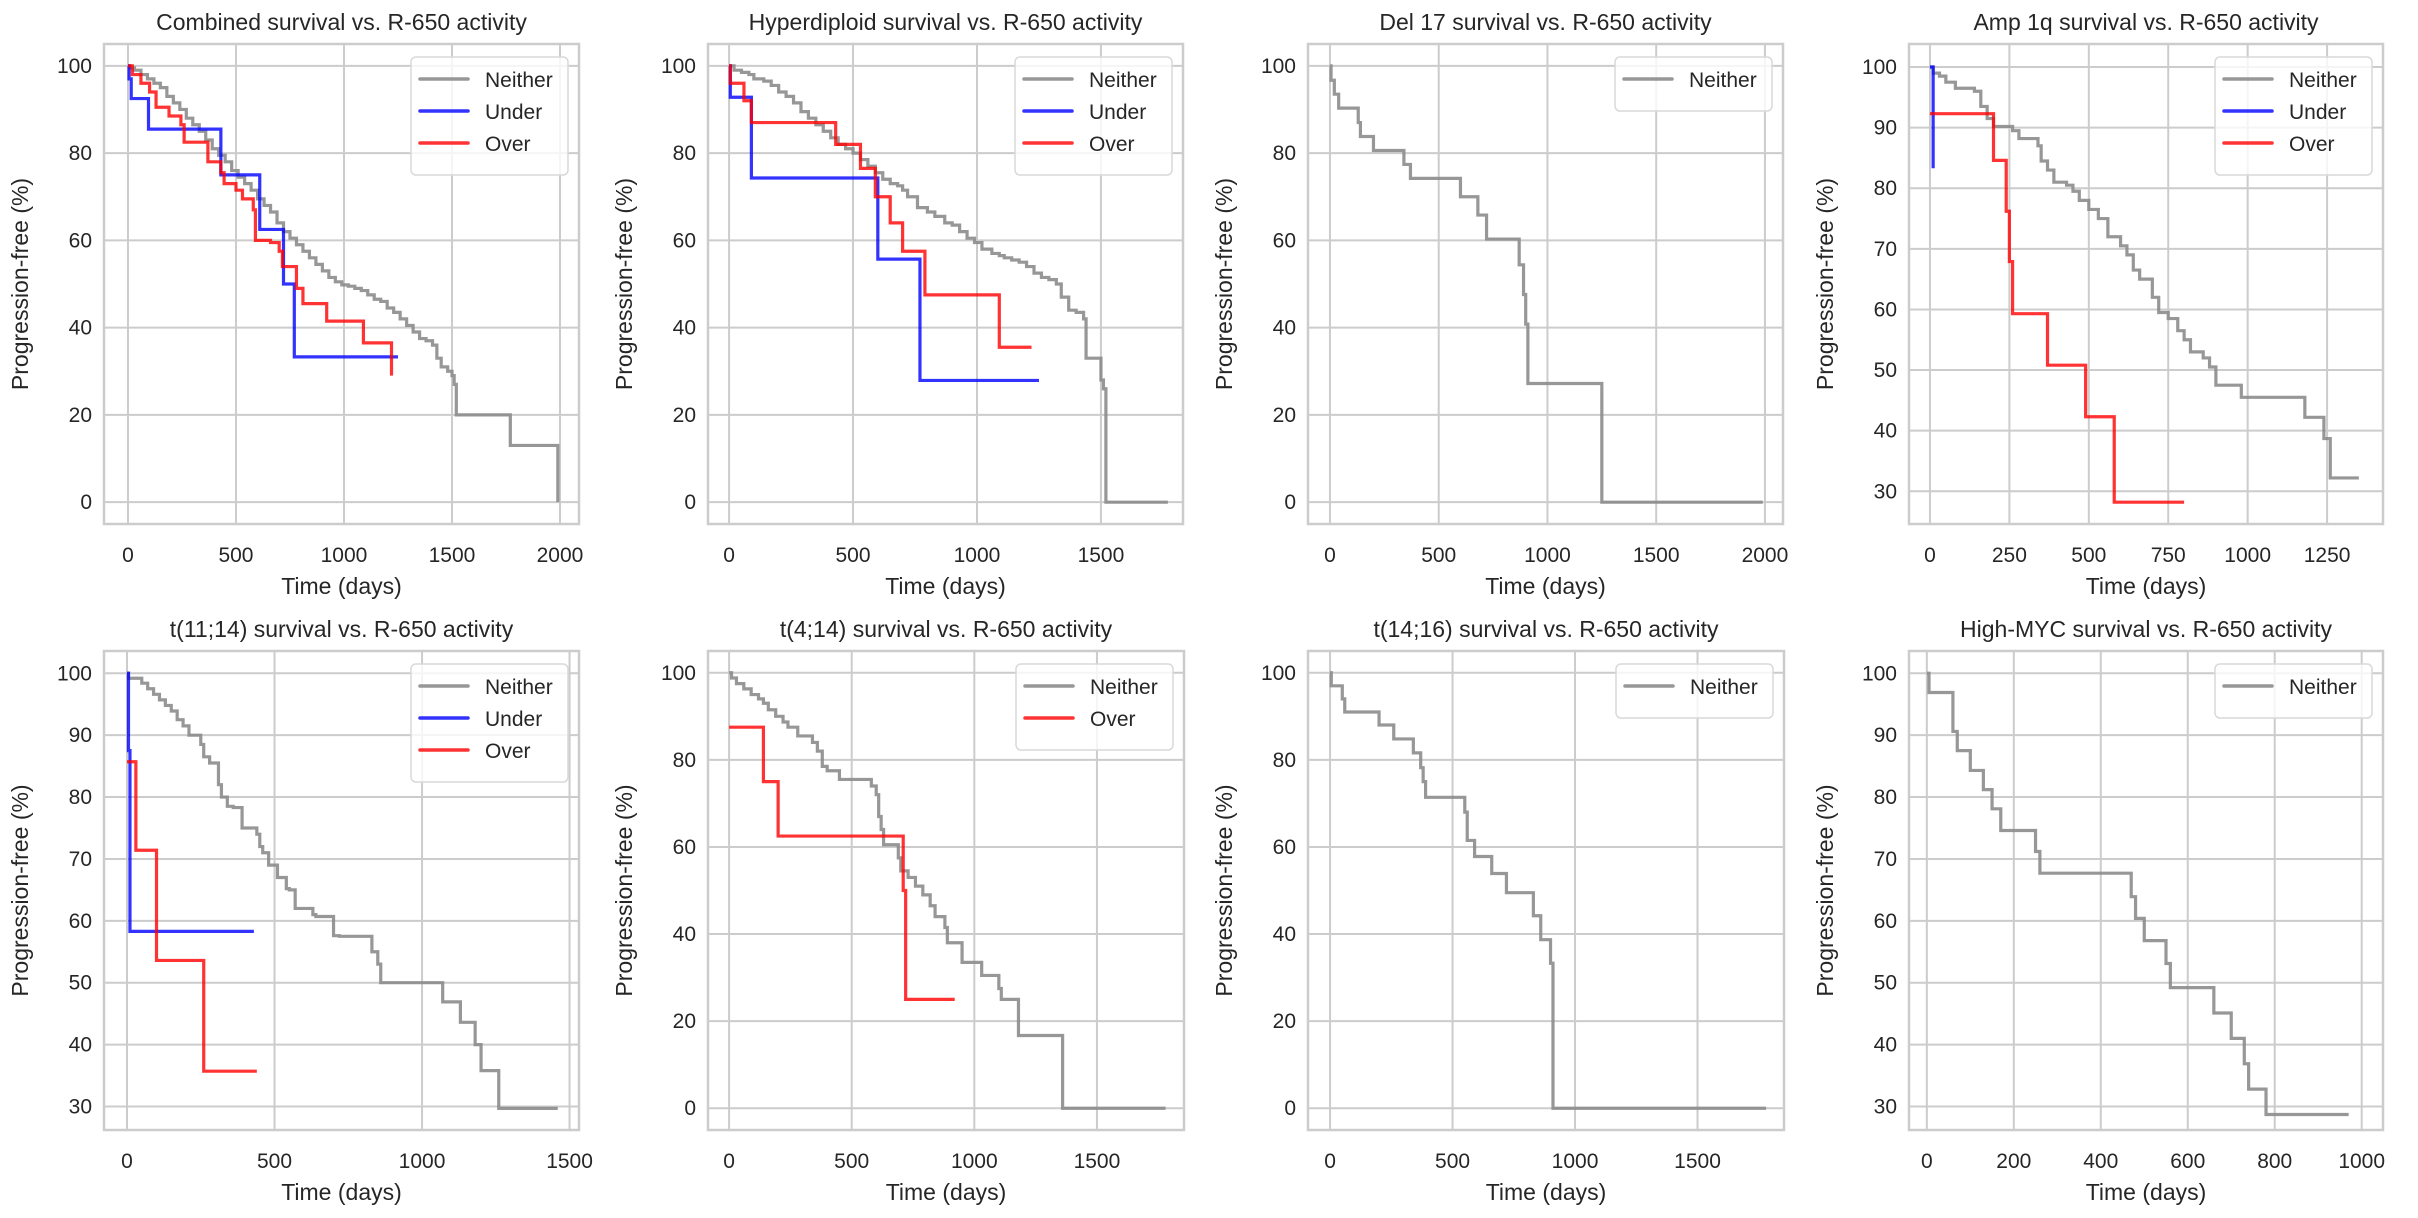  I want to click on y-tick-label: 70, so click(80, 859).